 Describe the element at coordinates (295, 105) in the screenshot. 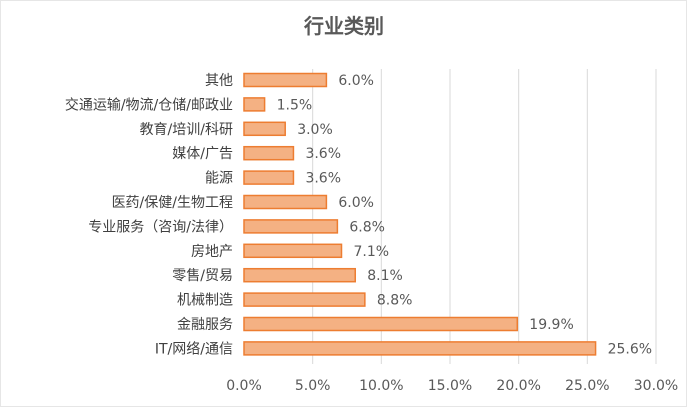

I see `value-label: 1.5%` at that location.